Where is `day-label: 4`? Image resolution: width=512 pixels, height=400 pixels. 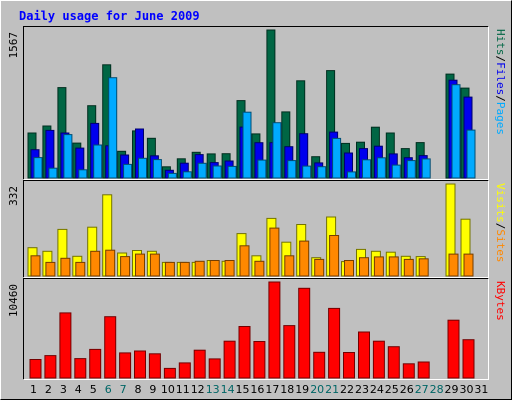 day-label: 4 is located at coordinates (78, 389).